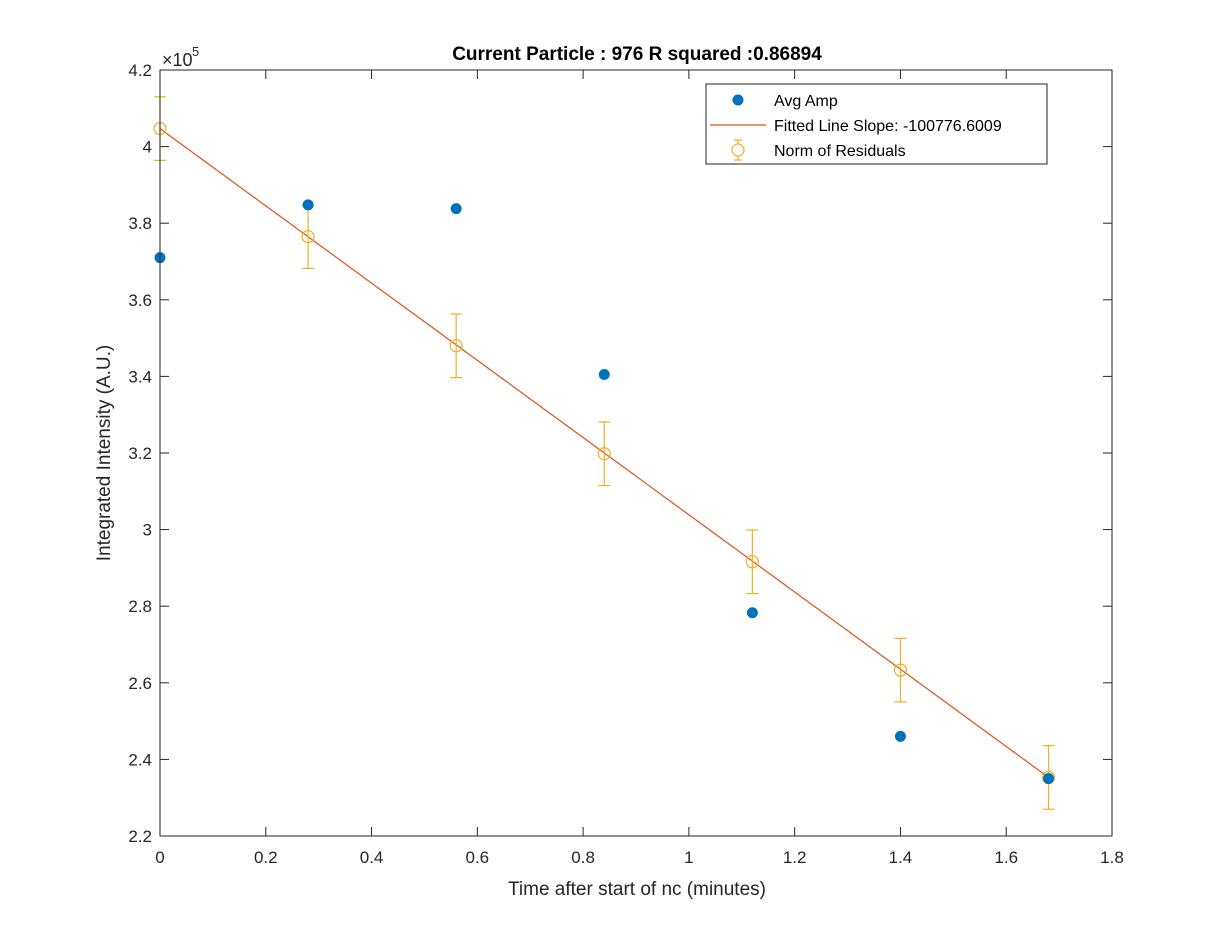  What do you see at coordinates (888, 126) in the screenshot?
I see `legend-label-fitted-line: Fitted Line Slope: -100776.6009` at bounding box center [888, 126].